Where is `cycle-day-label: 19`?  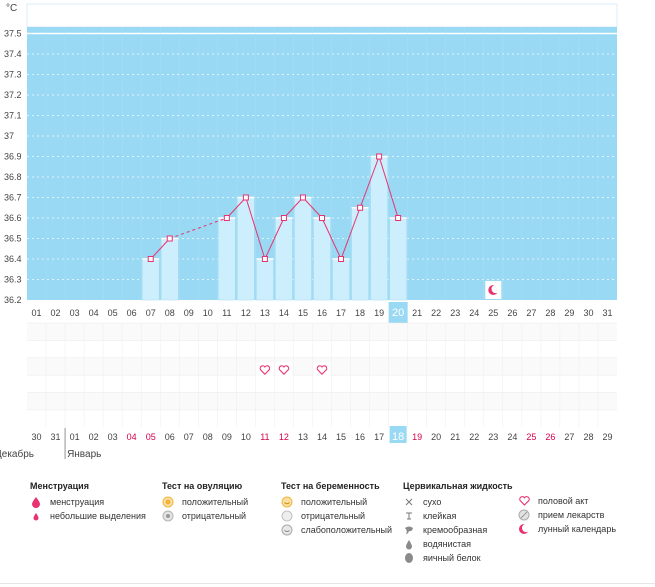 cycle-day-label: 19 is located at coordinates (379, 313).